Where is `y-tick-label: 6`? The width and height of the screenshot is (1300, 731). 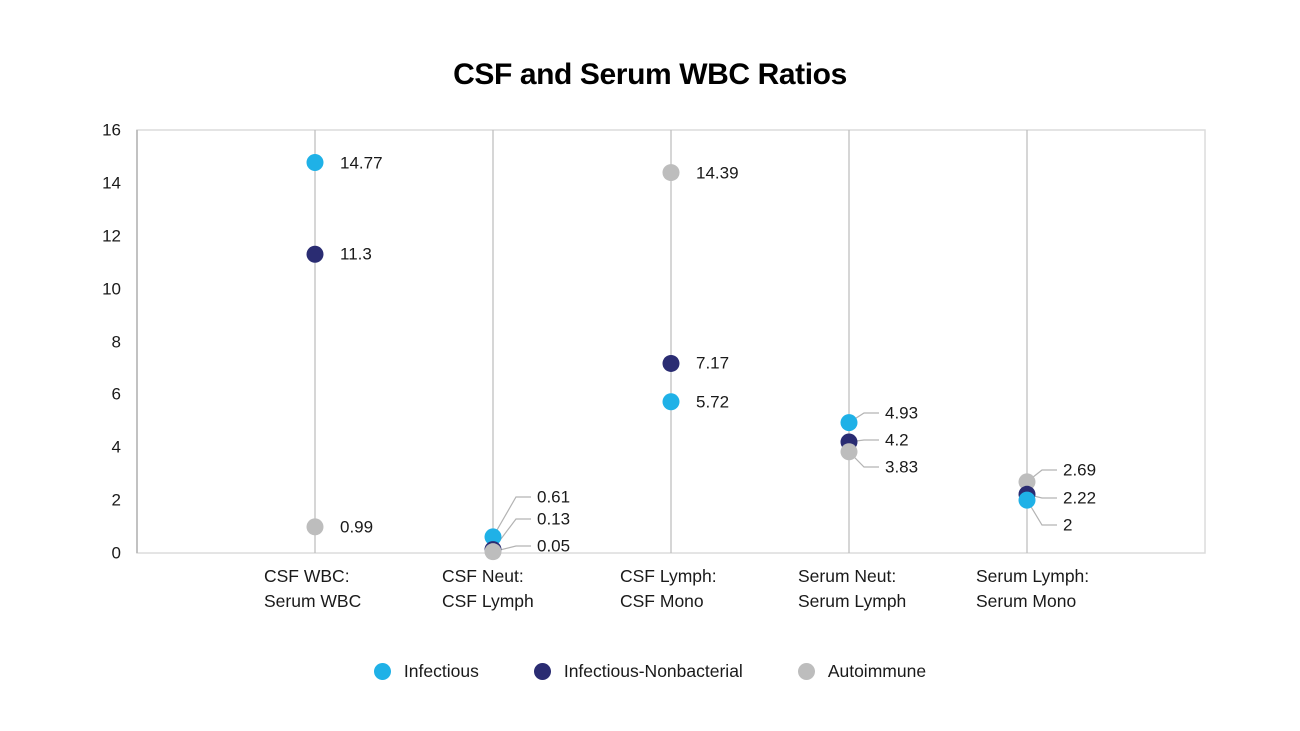
y-tick-label: 6 is located at coordinates (116, 394).